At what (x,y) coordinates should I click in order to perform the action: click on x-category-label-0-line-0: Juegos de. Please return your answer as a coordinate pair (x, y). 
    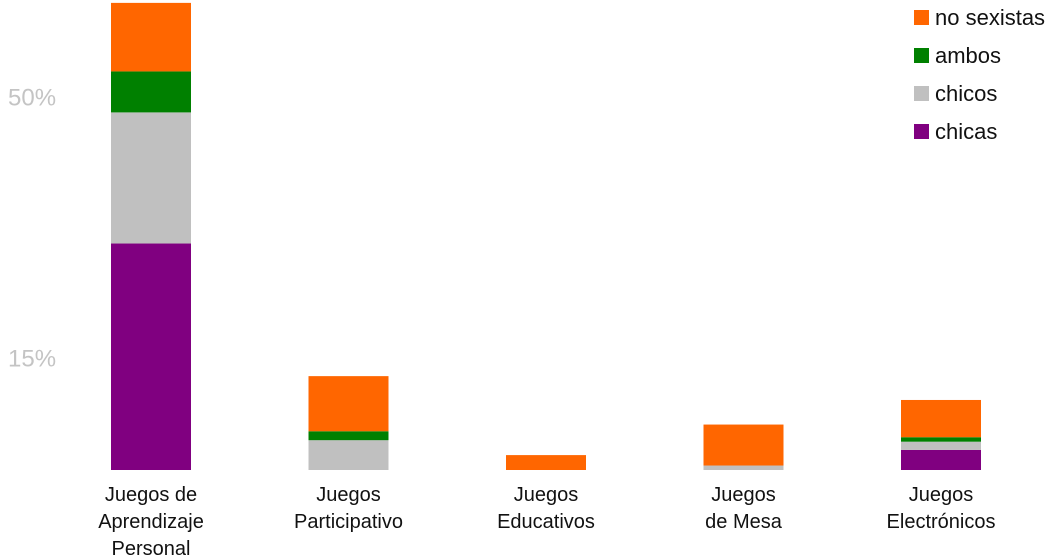
    Looking at the image, I should click on (151, 495).